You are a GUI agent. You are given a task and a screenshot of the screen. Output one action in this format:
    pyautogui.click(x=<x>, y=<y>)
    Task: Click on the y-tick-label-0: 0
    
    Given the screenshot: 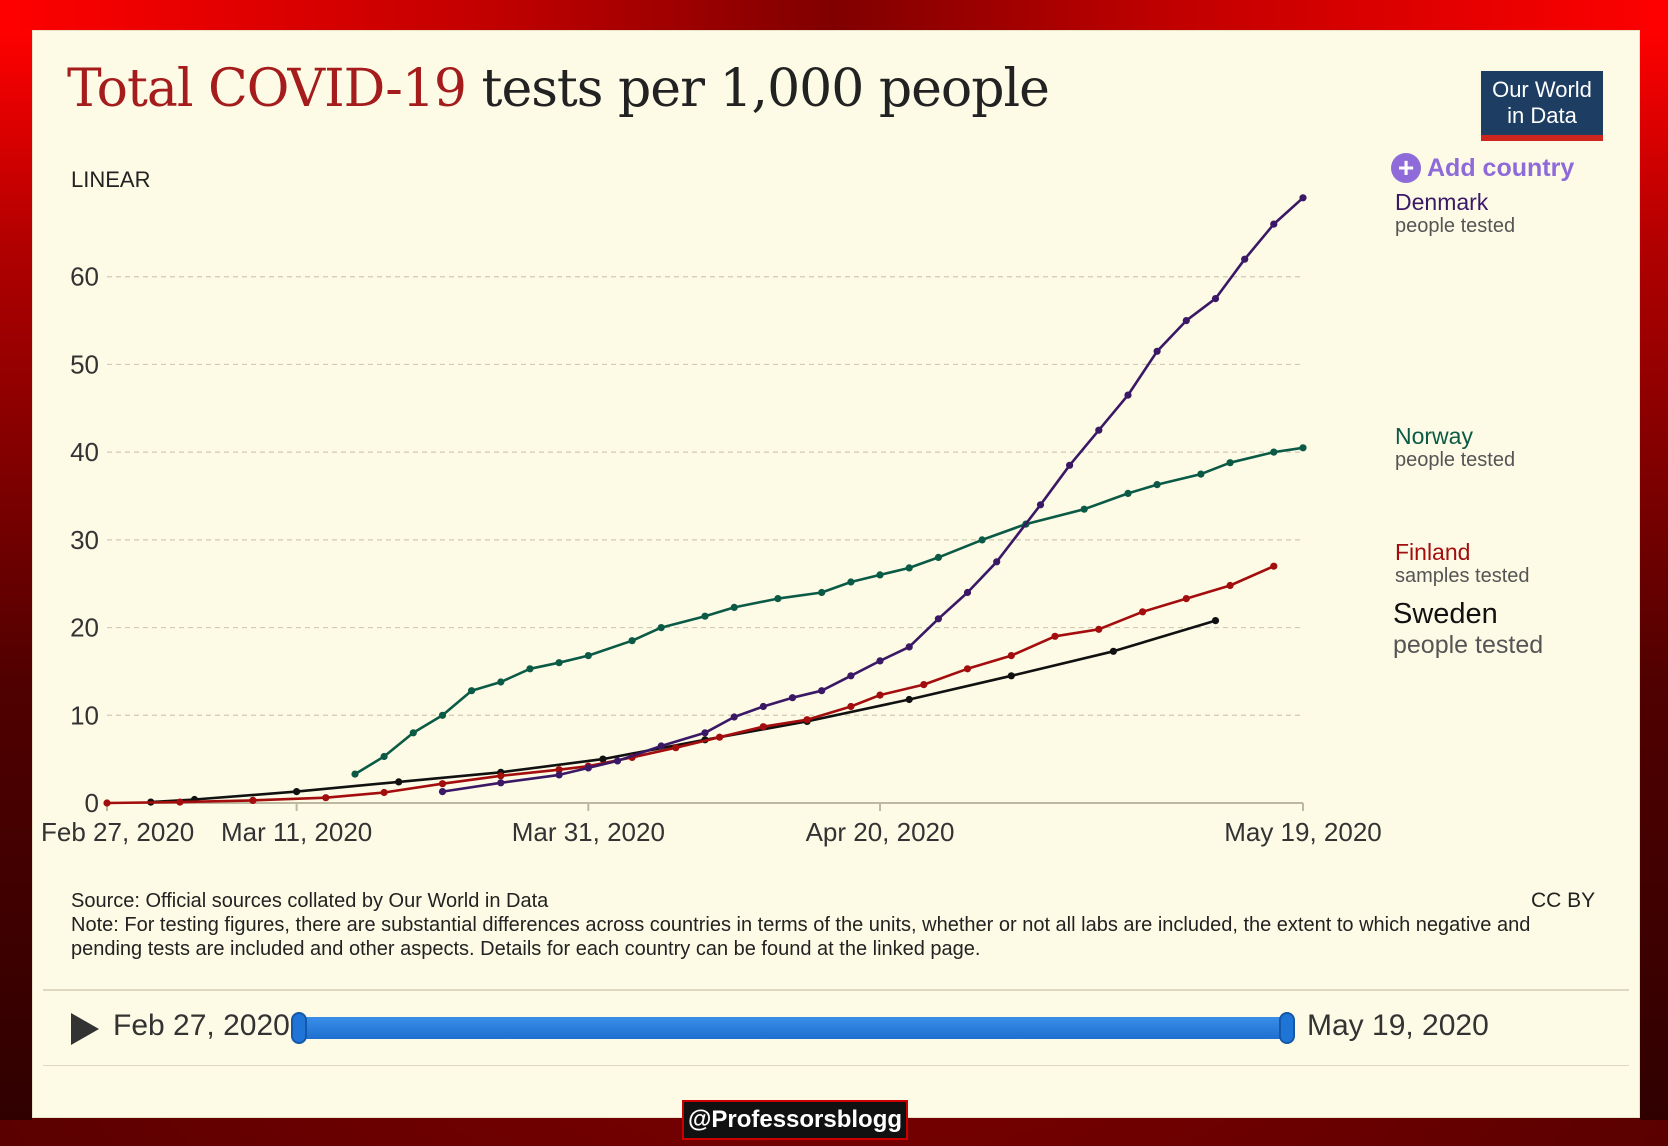 What is the action you would take?
    pyautogui.click(x=92, y=803)
    